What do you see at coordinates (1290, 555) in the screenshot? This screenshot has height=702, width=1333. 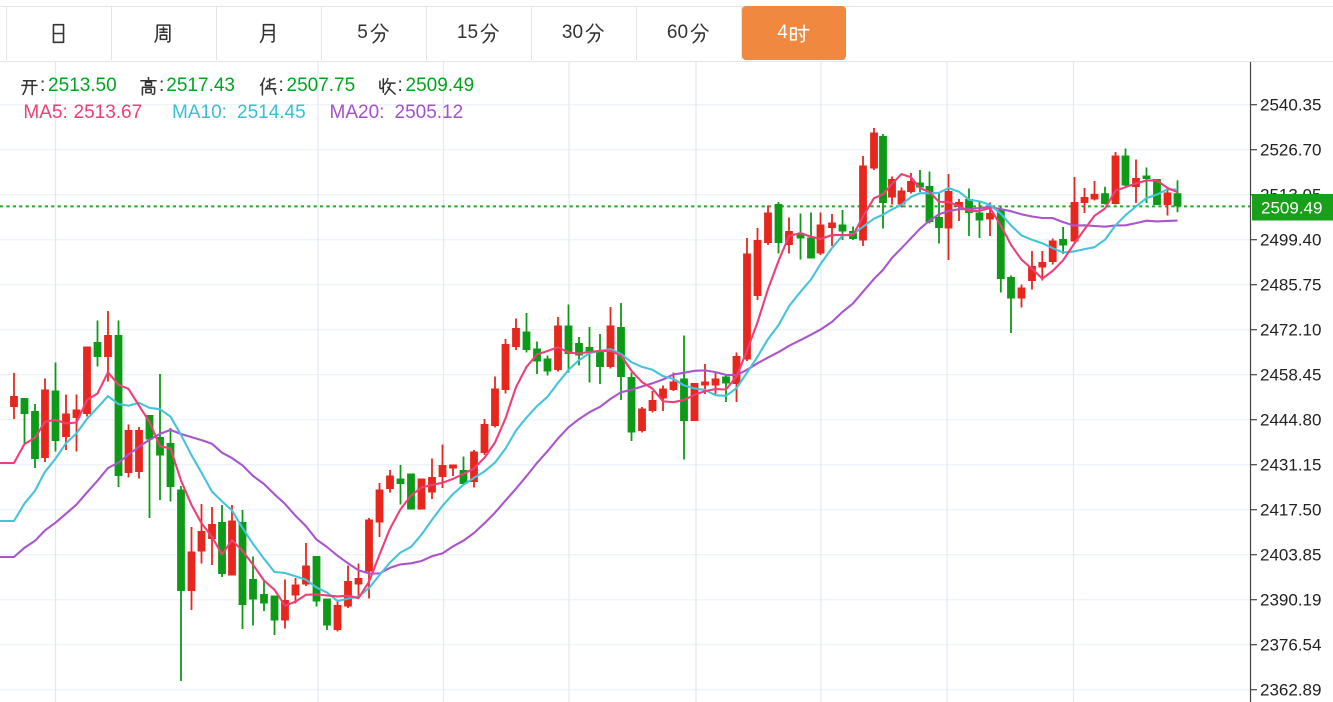 I see `svg-text: 2403.85` at bounding box center [1290, 555].